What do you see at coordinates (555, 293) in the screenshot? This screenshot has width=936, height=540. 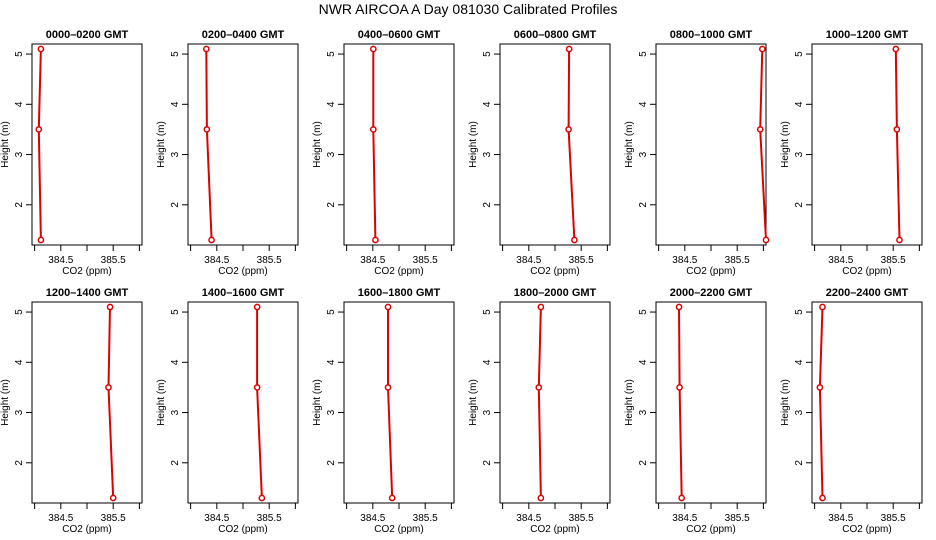 I see `panel-title: 1800–2000 GMT` at bounding box center [555, 293].